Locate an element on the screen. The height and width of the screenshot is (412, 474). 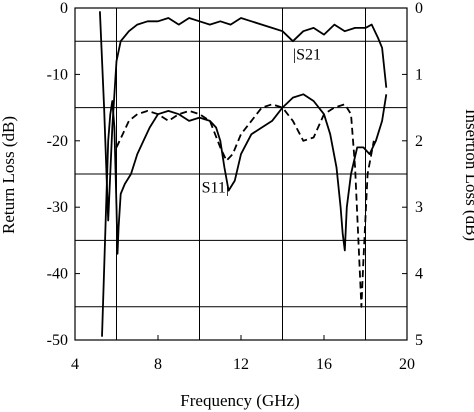
y-left-tick-label: -10 is located at coordinates (57, 74).